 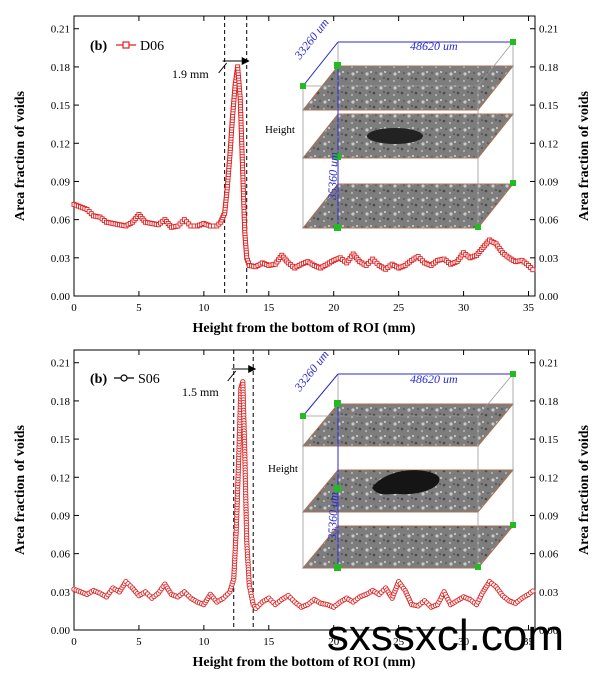 I want to click on dimension-lines, so click(x=407, y=134).